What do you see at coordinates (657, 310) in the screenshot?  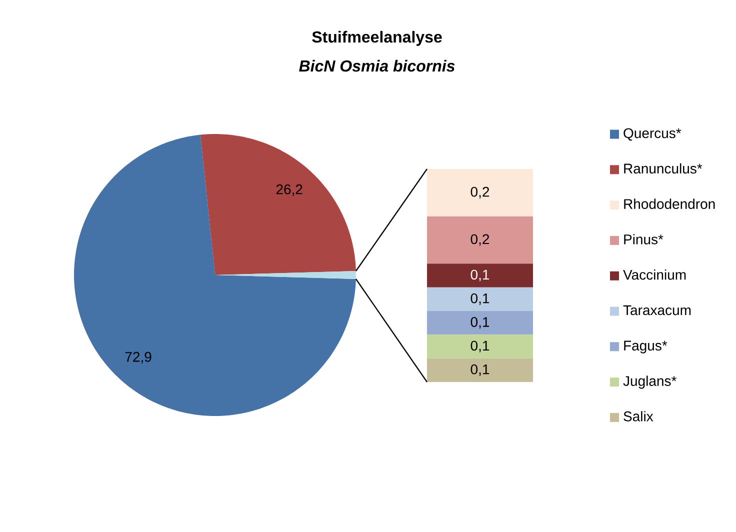 I see `legend-label: Taraxacum` at bounding box center [657, 310].